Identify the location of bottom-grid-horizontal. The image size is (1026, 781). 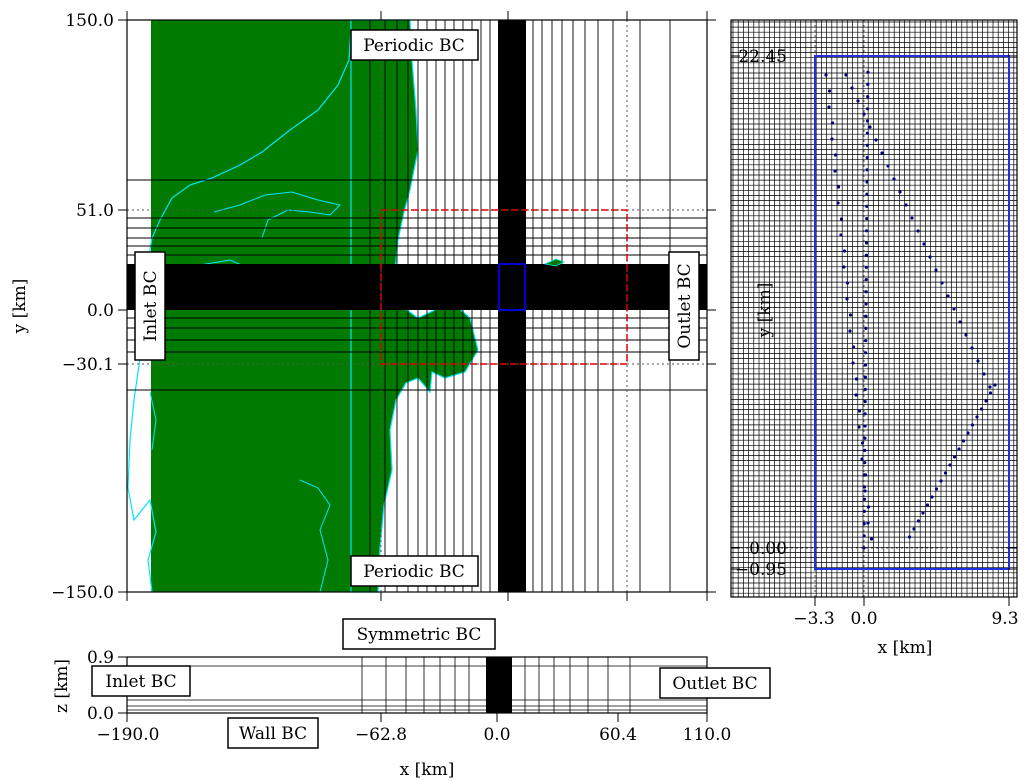
(417, 688).